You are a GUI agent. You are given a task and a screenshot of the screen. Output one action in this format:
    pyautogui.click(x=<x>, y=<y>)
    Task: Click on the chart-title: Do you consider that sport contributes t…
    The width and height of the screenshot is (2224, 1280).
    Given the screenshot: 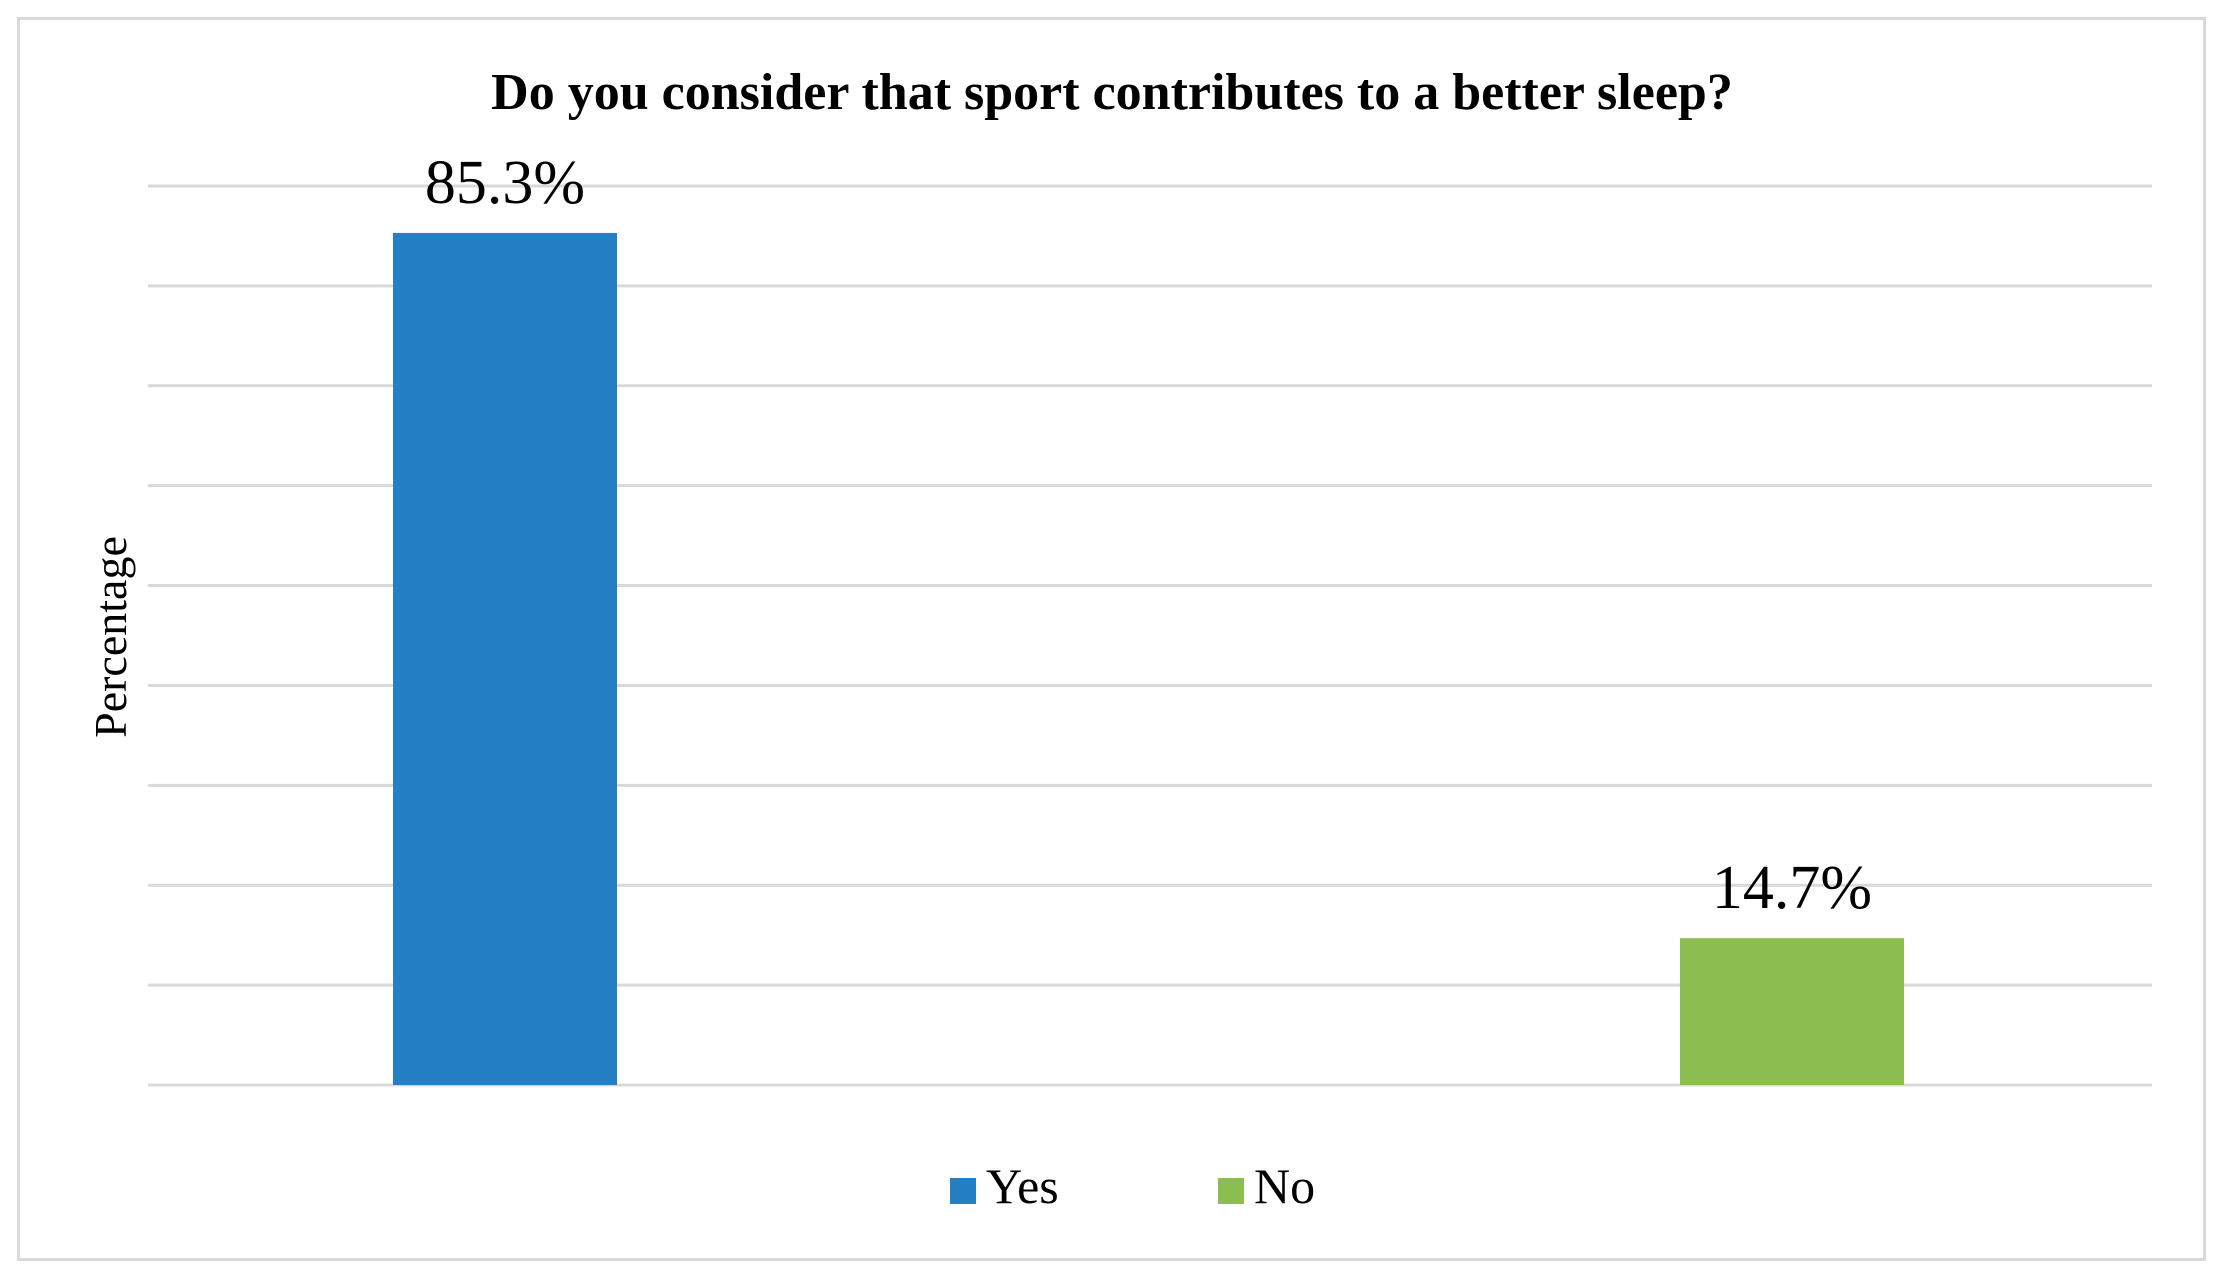 What is the action you would take?
    pyautogui.click(x=1112, y=92)
    